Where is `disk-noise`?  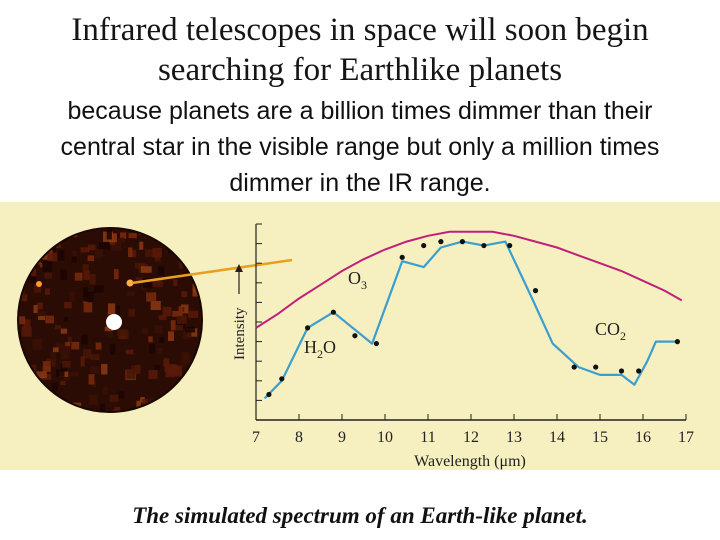
disk-noise is located at coordinates (110, 320).